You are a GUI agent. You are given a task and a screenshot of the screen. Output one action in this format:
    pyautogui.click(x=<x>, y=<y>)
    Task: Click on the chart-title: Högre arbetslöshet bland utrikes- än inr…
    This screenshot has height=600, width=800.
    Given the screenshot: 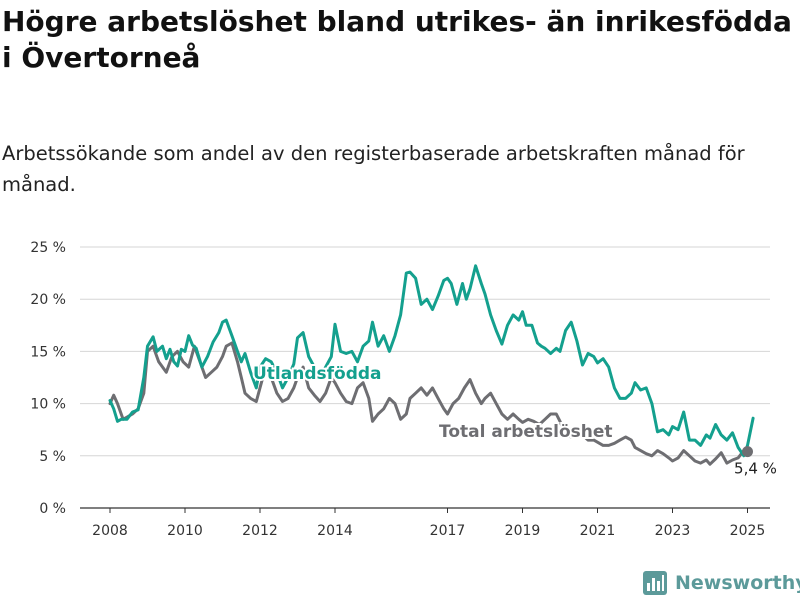 What is the action you would take?
    pyautogui.click(x=397, y=39)
    